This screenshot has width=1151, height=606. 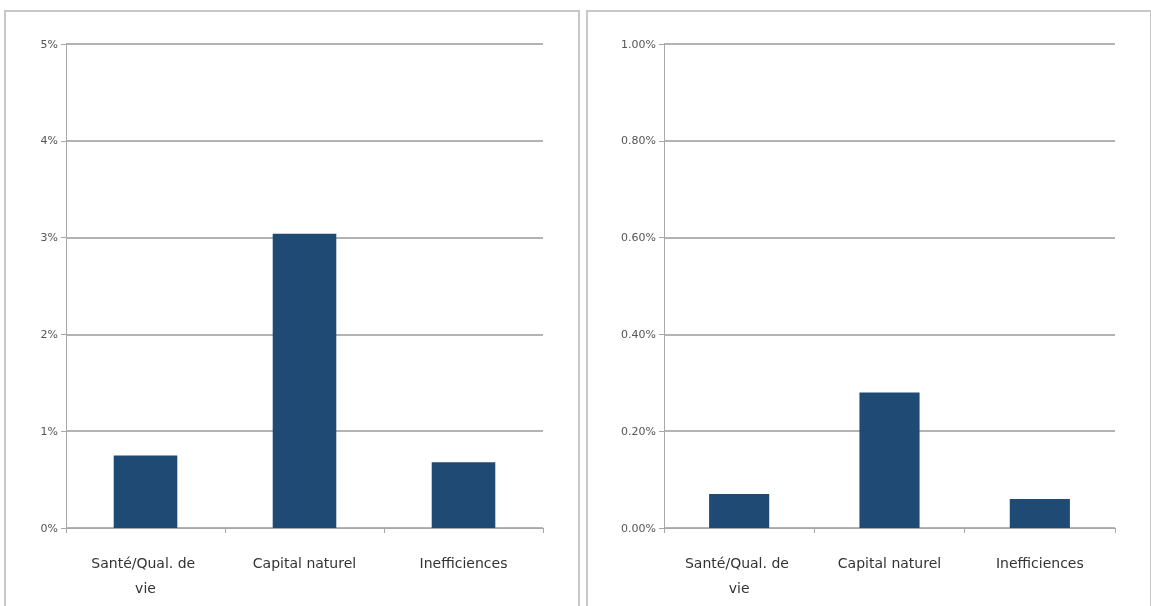 I want to click on y-tick-label: 5%, so click(x=49, y=44).